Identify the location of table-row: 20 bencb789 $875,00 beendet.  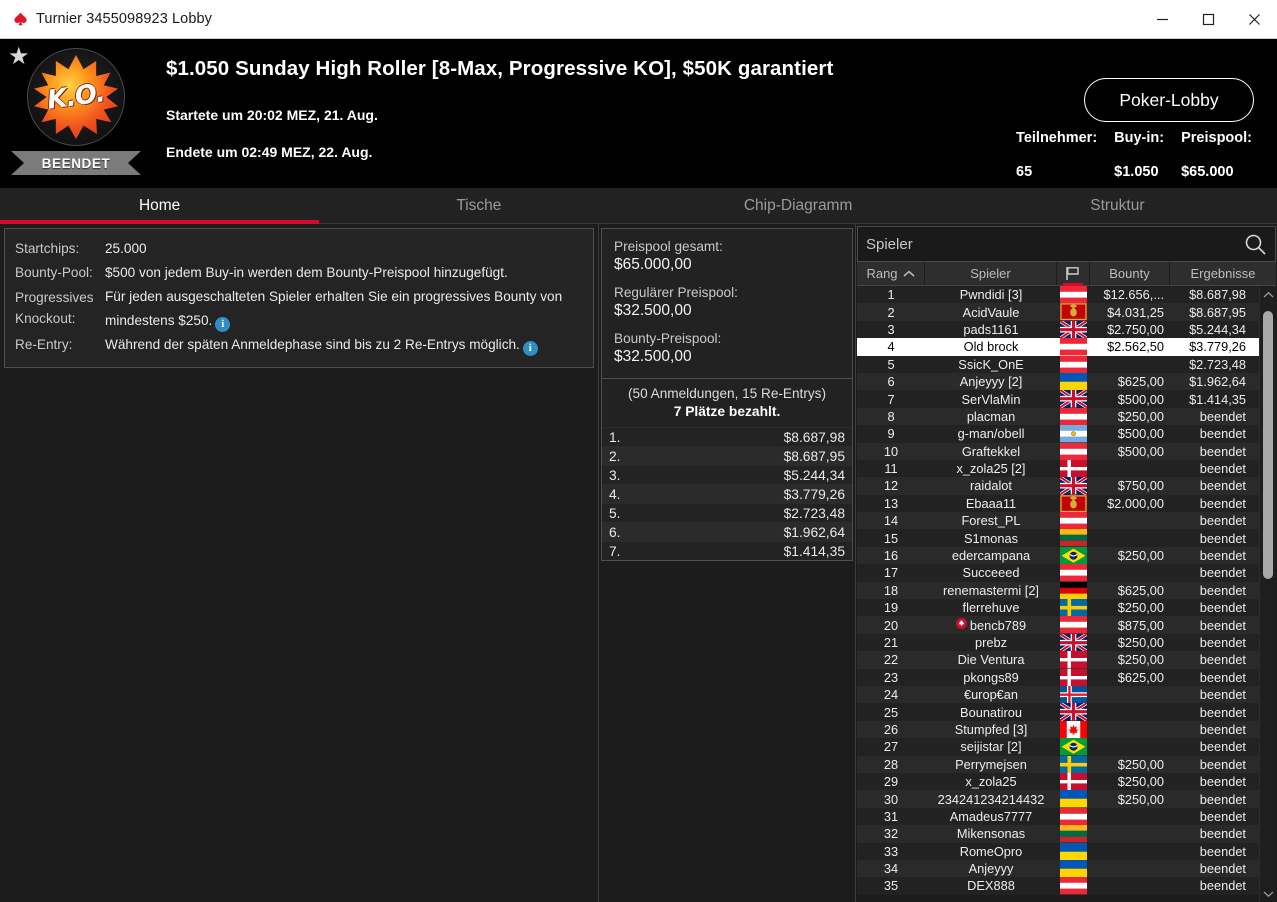
(1066, 625).